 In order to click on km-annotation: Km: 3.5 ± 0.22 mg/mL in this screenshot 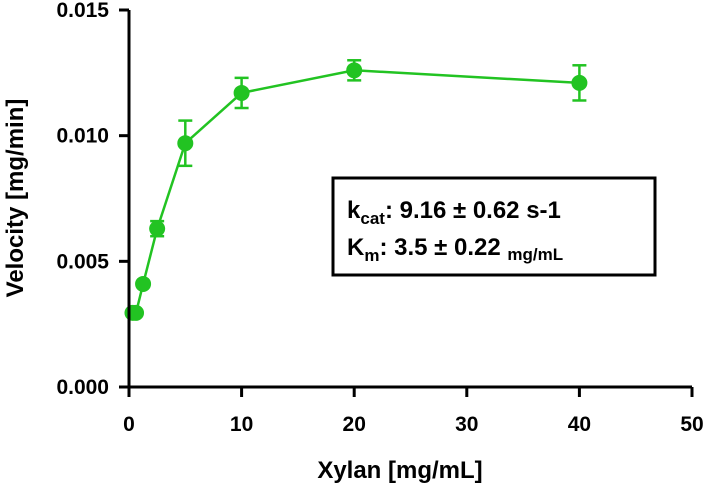, I will do `click(455, 249)`.